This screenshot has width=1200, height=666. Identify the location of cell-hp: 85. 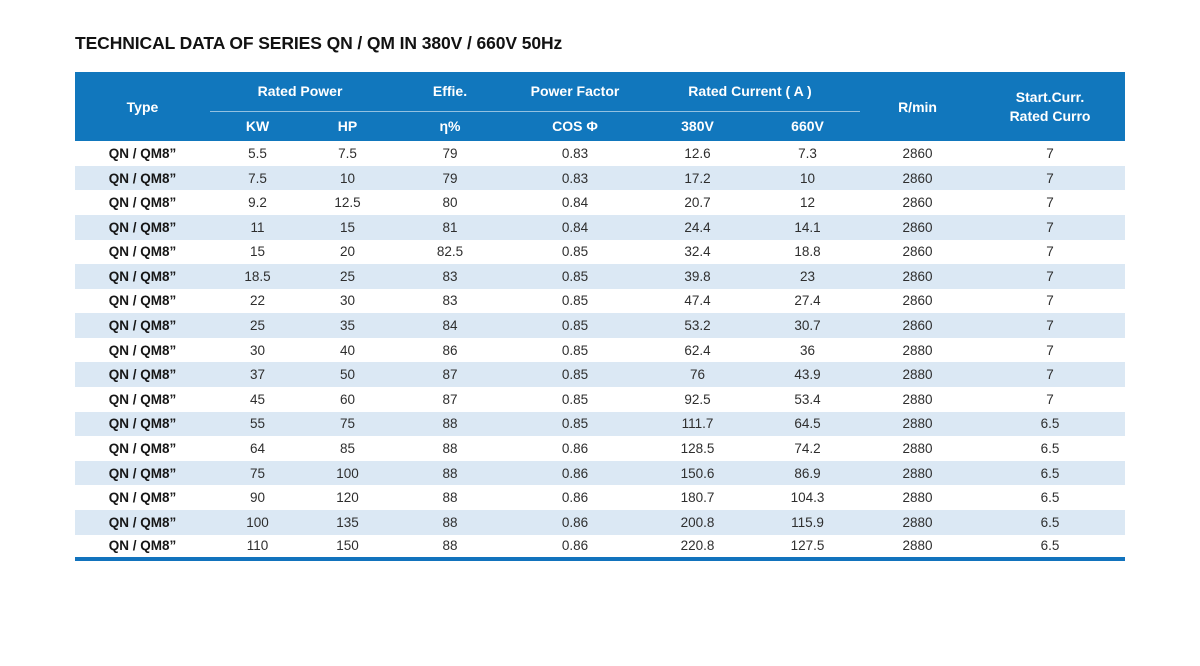
(347, 449).